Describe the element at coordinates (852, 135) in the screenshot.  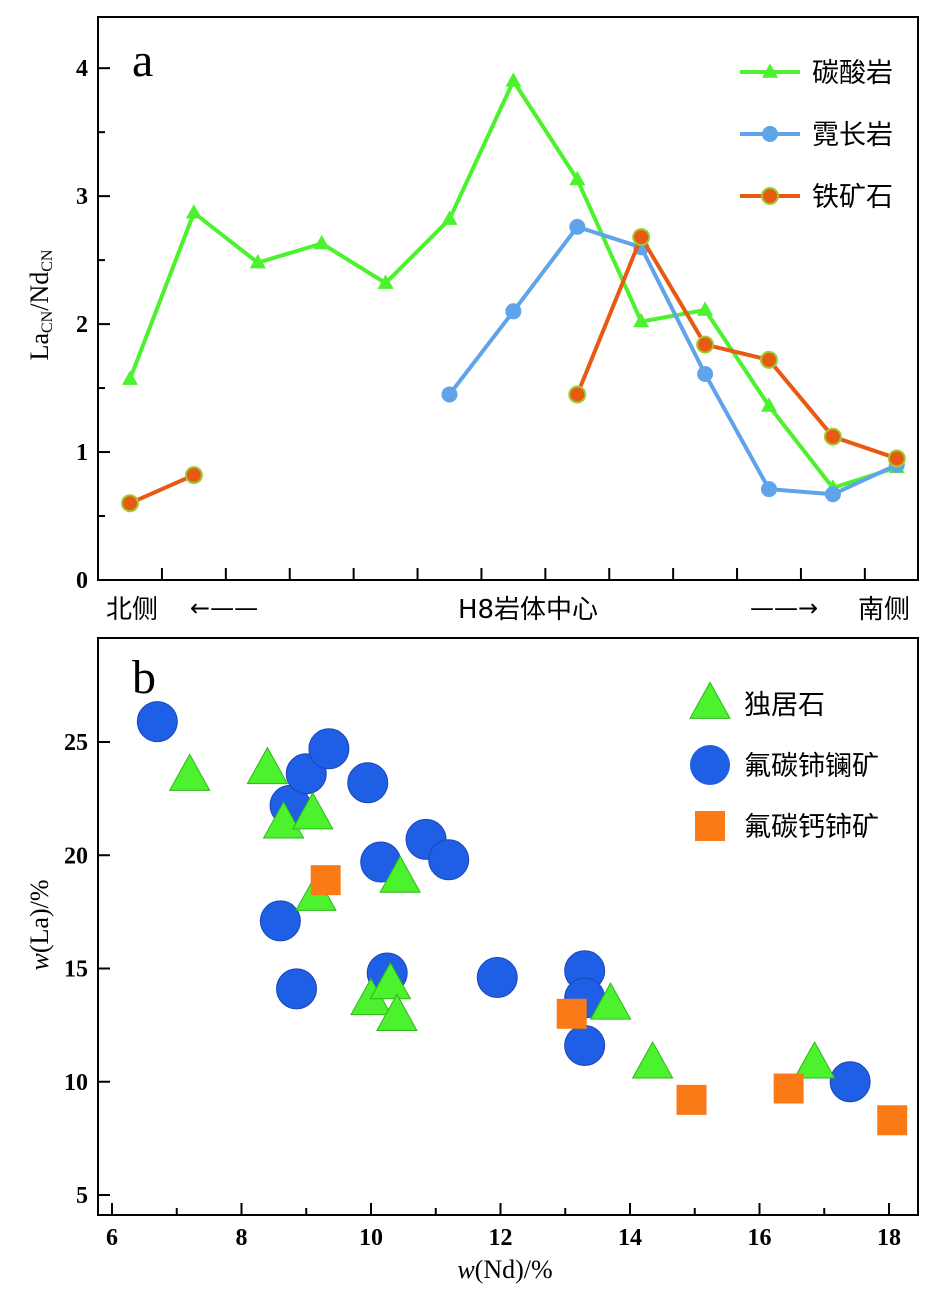
I see `legend-label: 霓长岩` at that location.